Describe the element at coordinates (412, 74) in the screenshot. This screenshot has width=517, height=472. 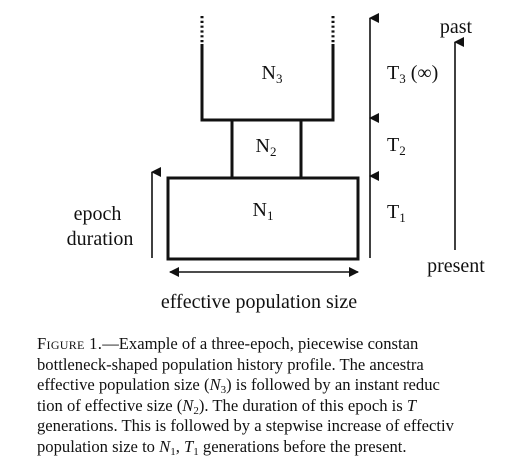
I see `epoch-3-time-label: T3 (∞)` at that location.